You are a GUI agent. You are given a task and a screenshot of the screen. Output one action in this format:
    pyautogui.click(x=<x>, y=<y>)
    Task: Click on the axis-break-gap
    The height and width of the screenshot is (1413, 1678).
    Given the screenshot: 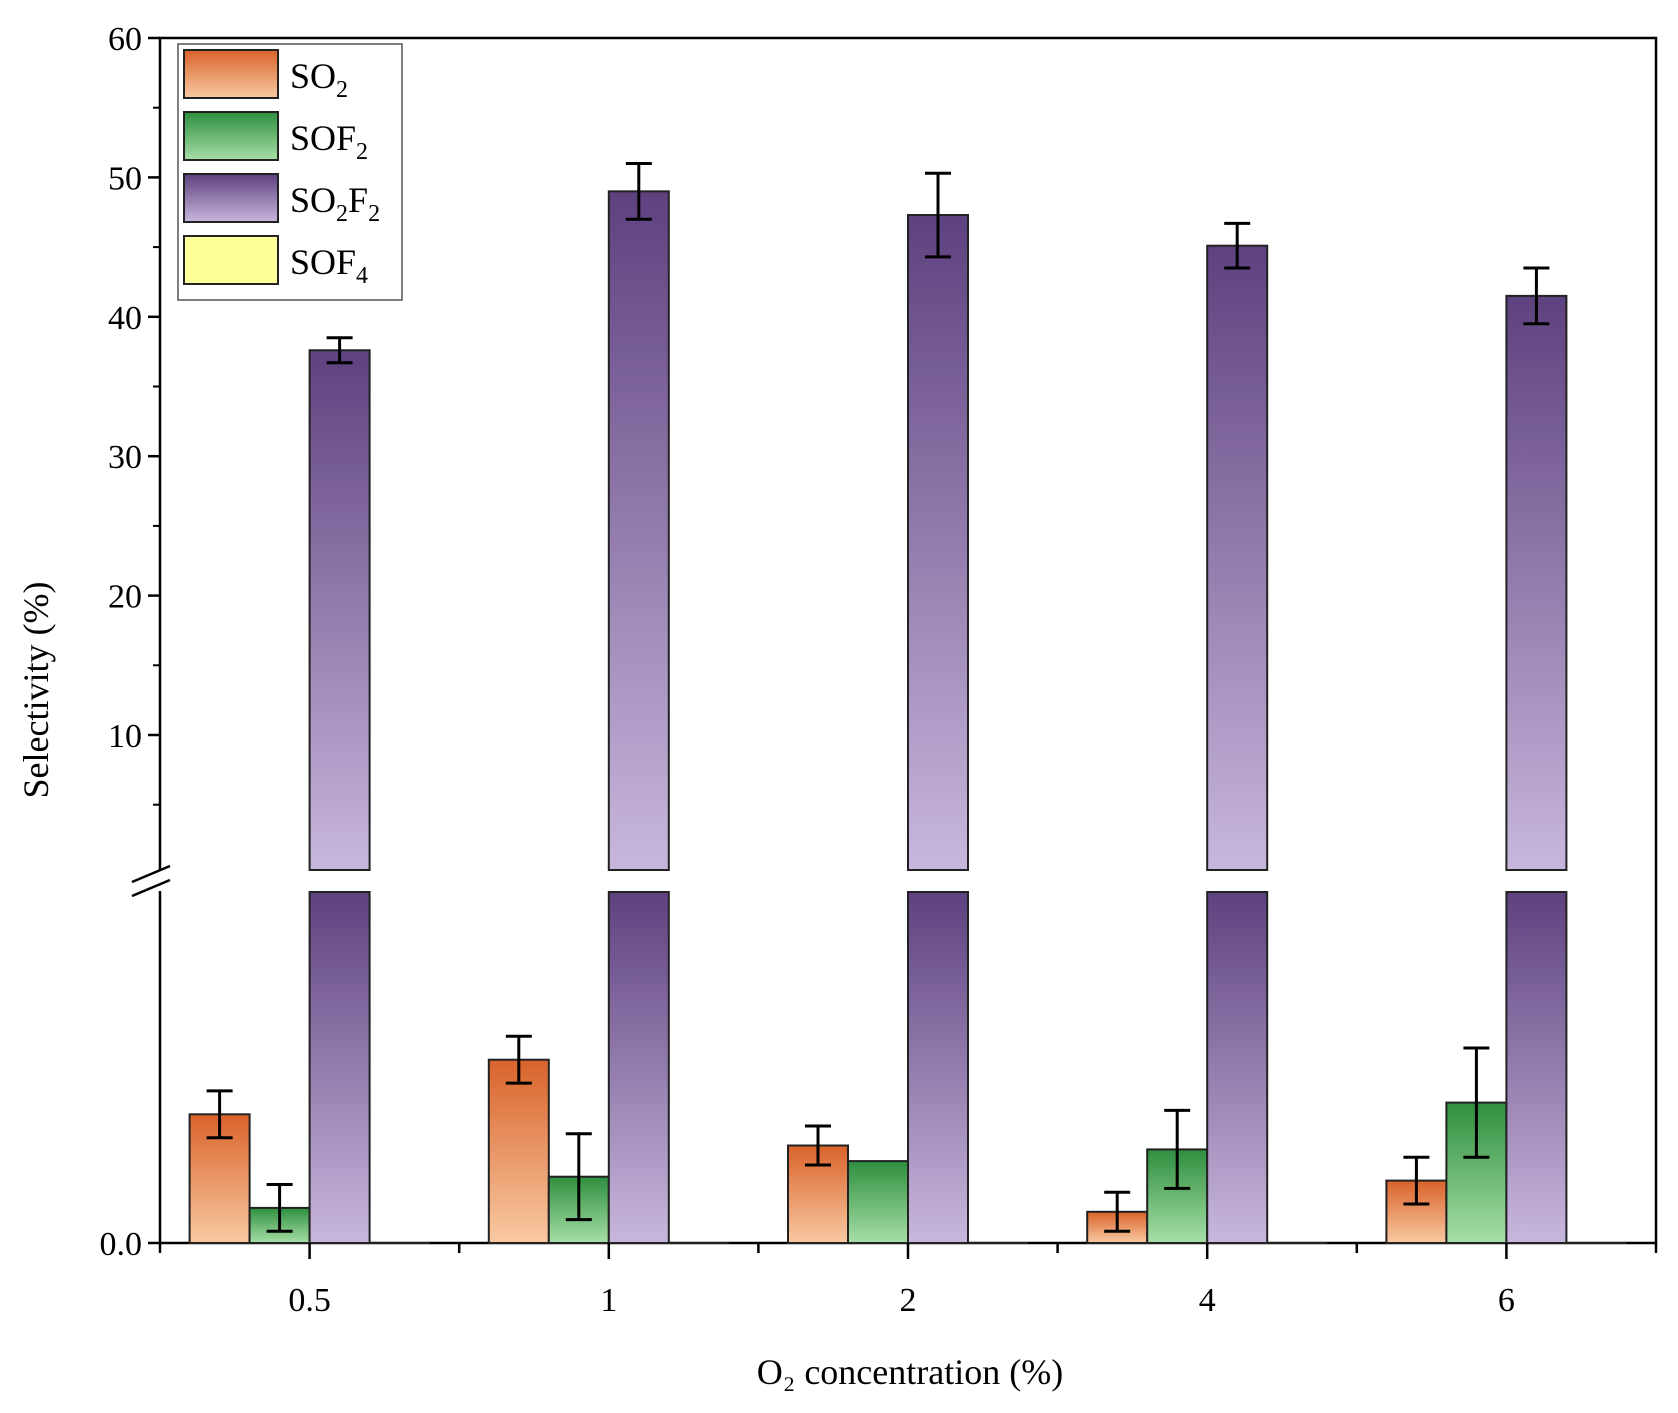 What is the action you would take?
    pyautogui.click(x=152, y=881)
    